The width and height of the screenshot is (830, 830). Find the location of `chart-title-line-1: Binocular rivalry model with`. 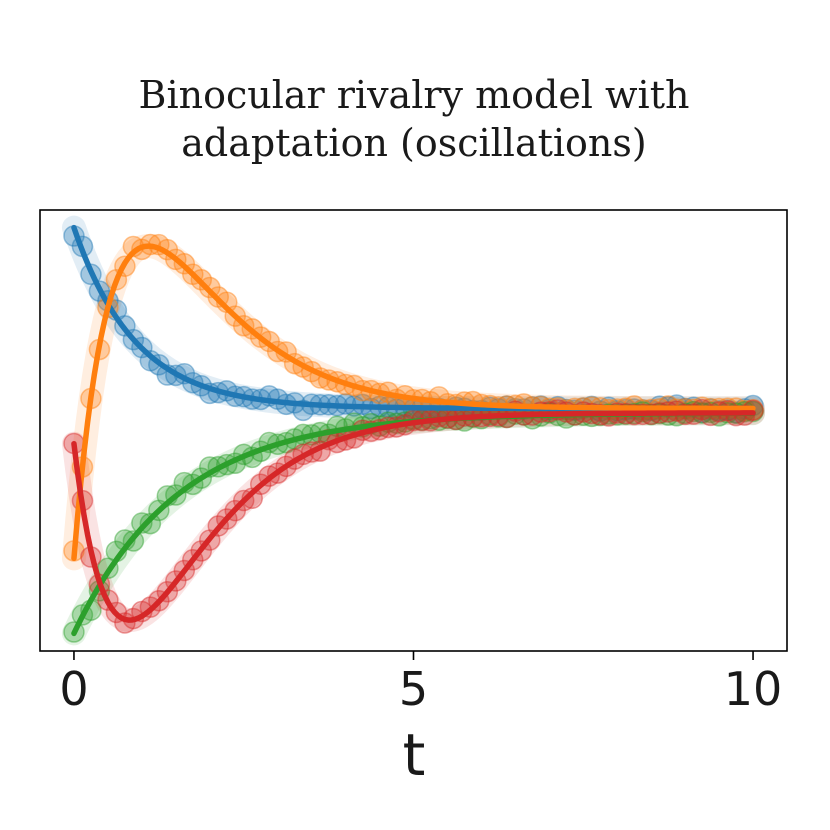

chart-title-line-1: Binocular rivalry model with is located at coordinates (414, 95).